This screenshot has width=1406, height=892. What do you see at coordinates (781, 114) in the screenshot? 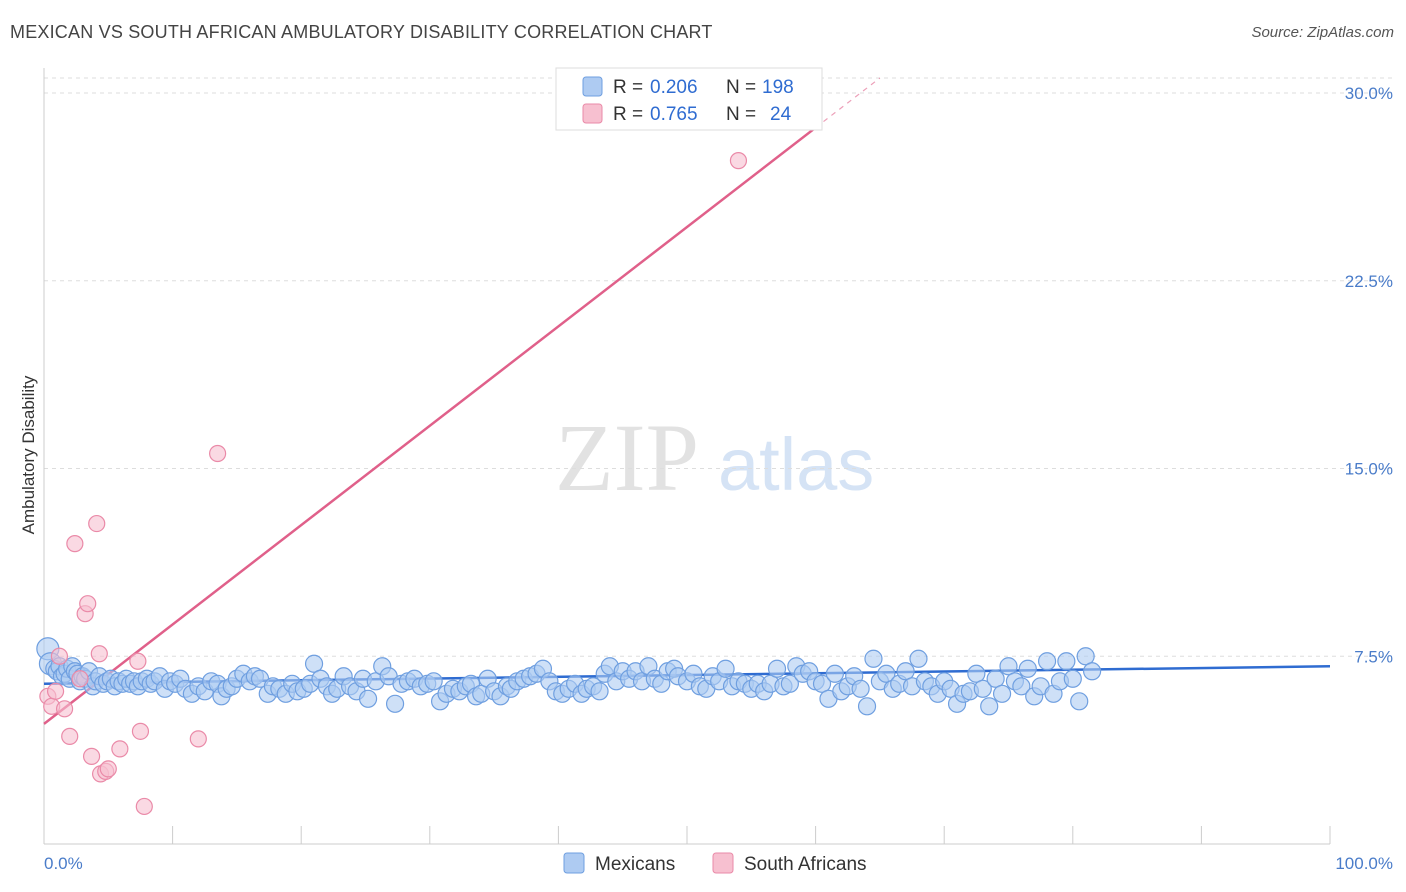
I see `legend-n-value-1: 24` at bounding box center [781, 114].